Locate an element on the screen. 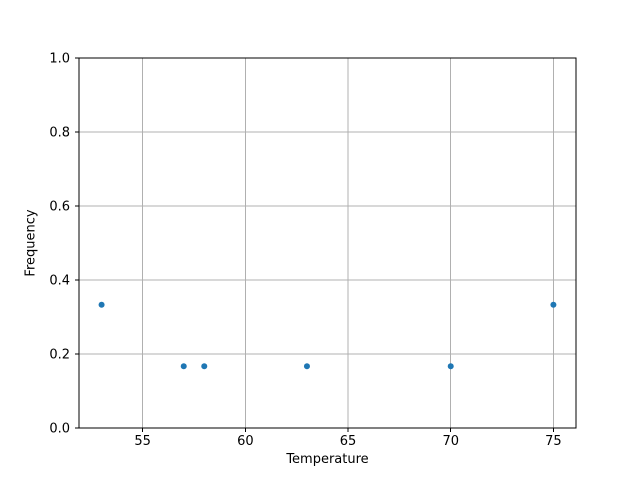 This screenshot has height=480, width=640. x-axis-title: Temperature is located at coordinates (327, 459).